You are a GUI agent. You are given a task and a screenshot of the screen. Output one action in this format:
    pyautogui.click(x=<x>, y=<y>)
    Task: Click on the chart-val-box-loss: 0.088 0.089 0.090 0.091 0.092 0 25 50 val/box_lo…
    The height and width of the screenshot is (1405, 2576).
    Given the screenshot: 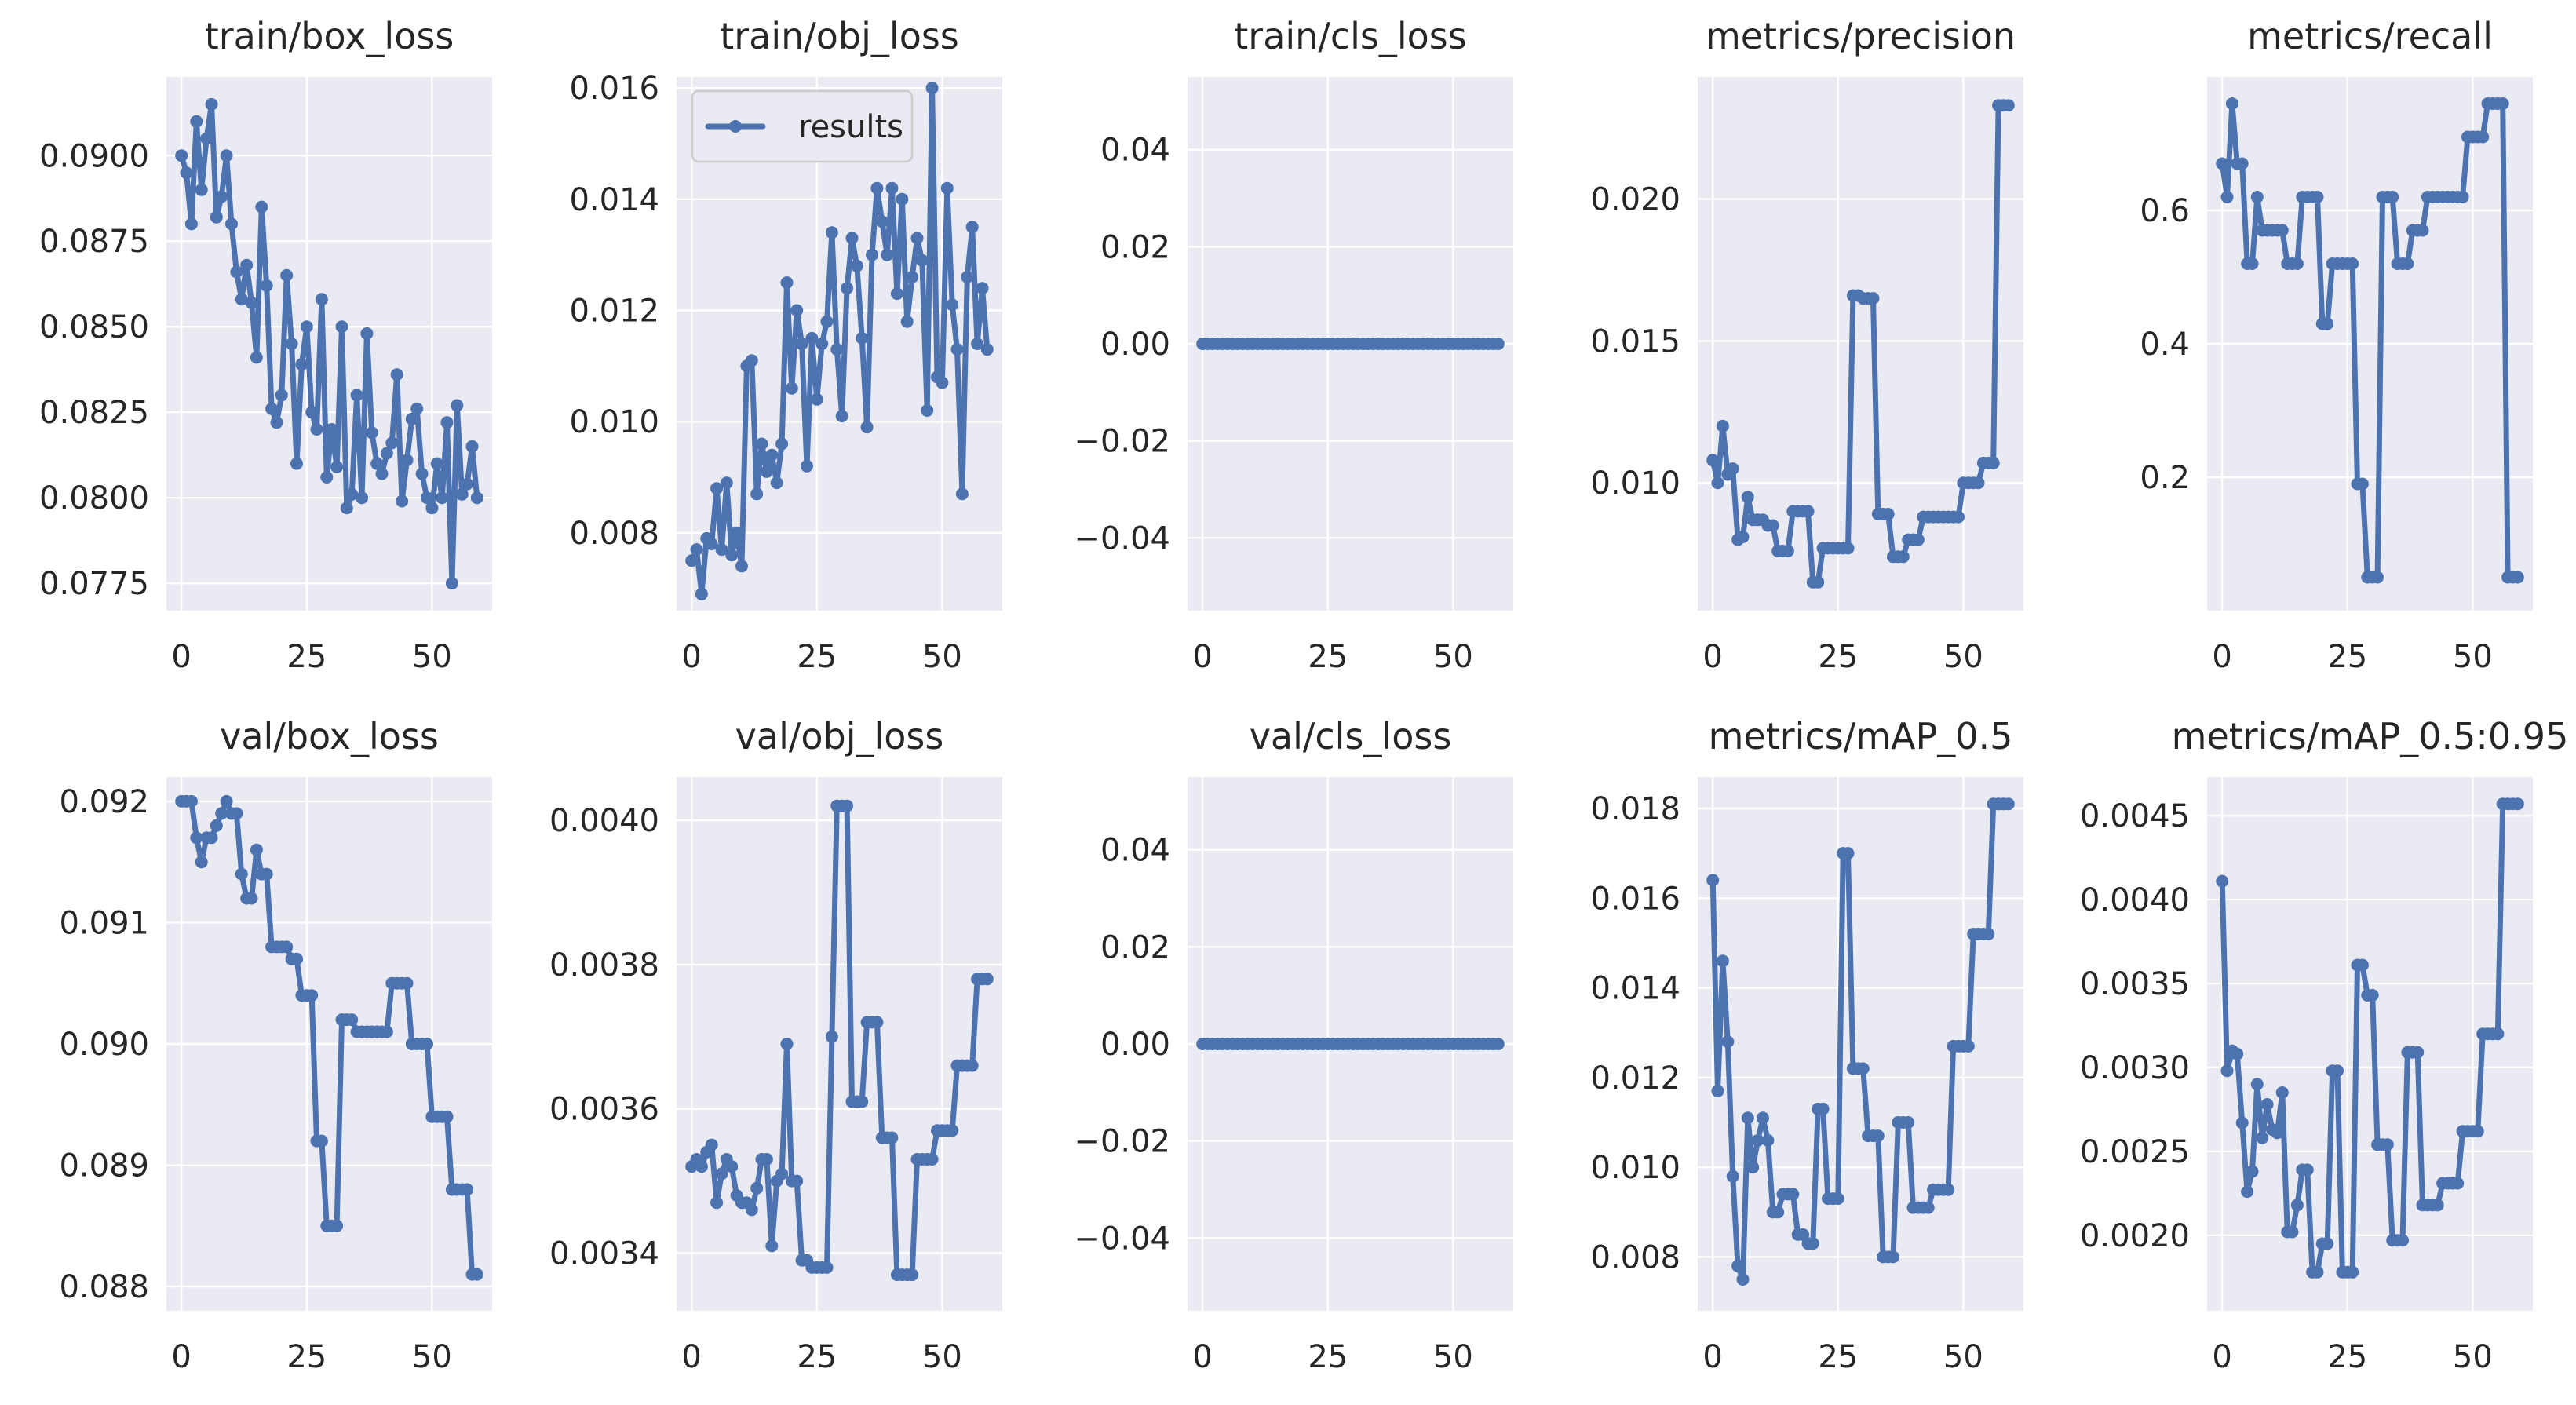 What is the action you would take?
    pyautogui.click(x=275, y=1045)
    